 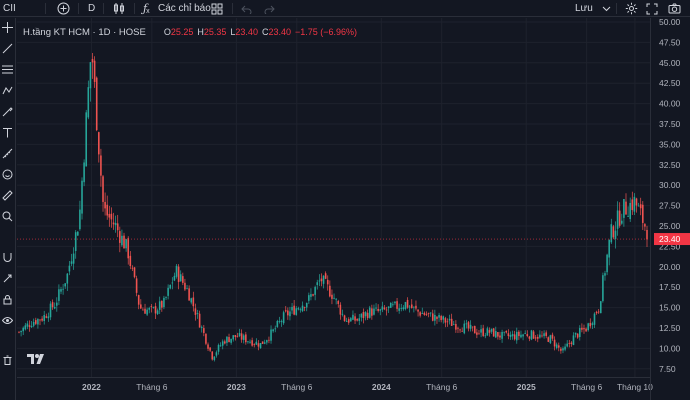 What do you see at coordinates (674, 8) in the screenshot?
I see `camera-icon` at bounding box center [674, 8].